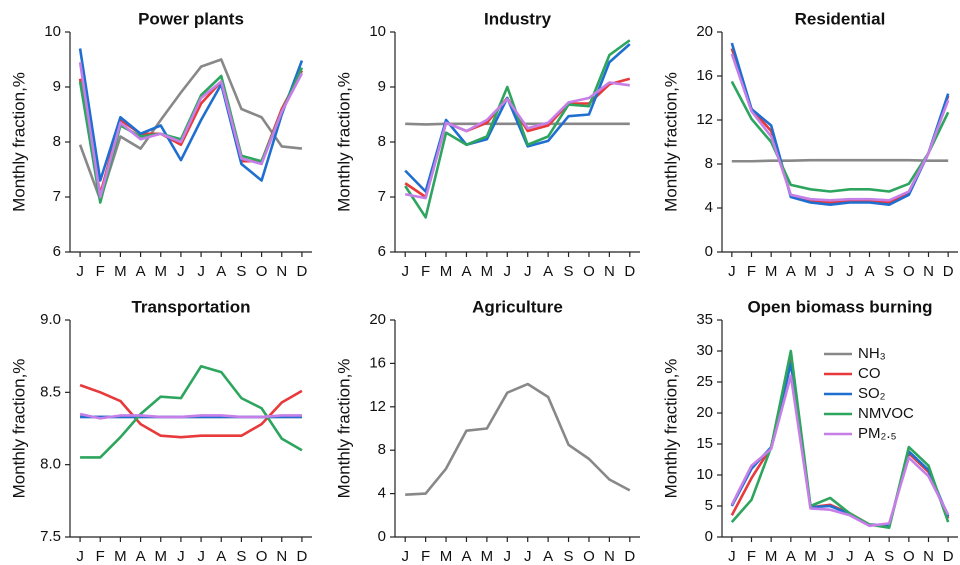 This screenshot has width=960, height=565. I want to click on y-tick-label: 8.0, so click(50, 464).